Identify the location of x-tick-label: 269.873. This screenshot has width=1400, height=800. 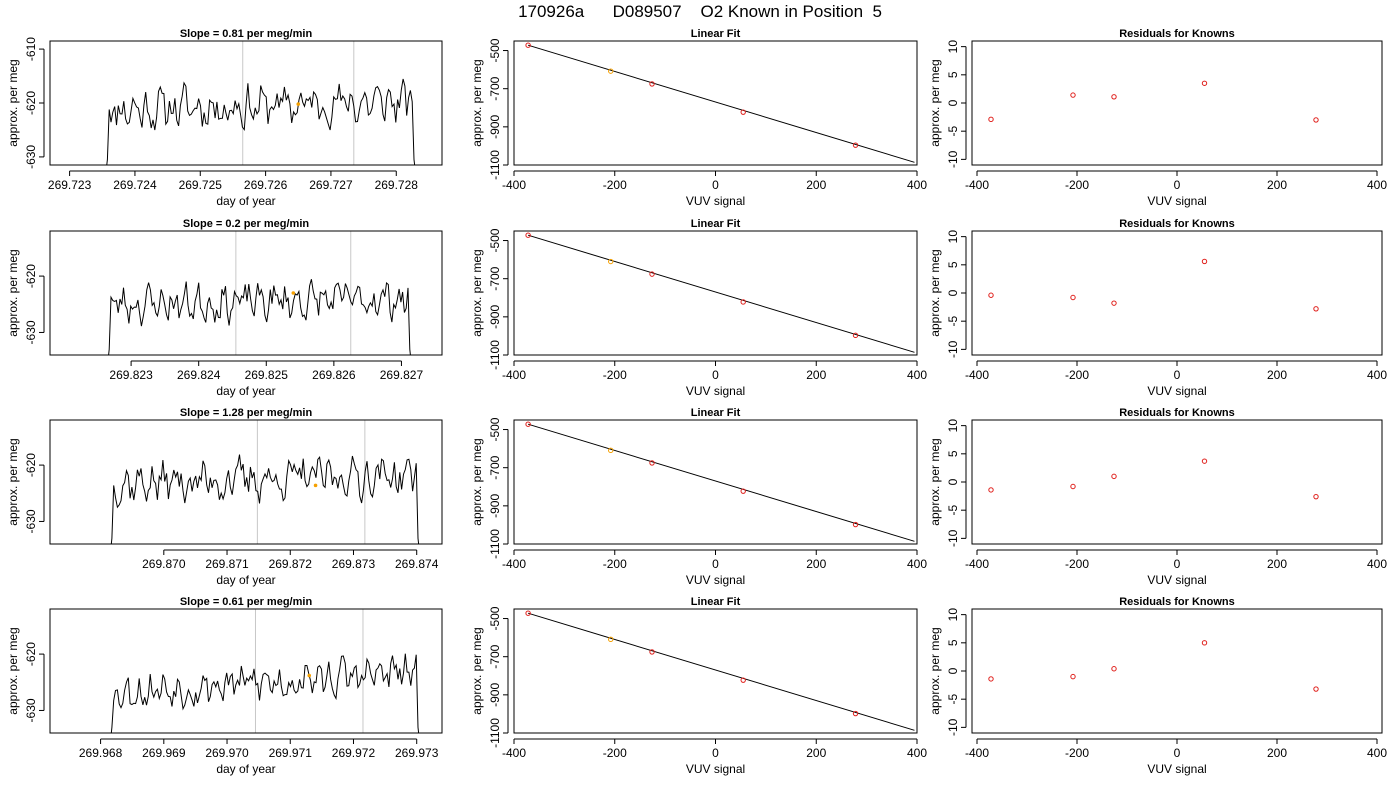
(354, 564).